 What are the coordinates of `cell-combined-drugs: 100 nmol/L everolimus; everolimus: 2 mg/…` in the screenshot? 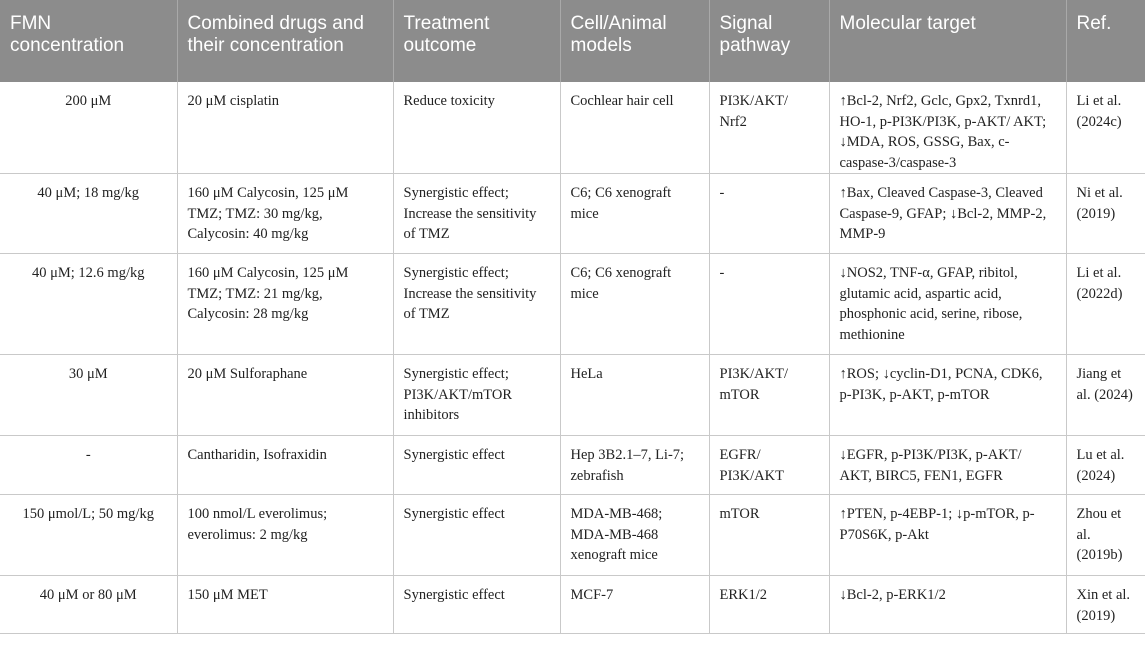 It's located at (285, 535).